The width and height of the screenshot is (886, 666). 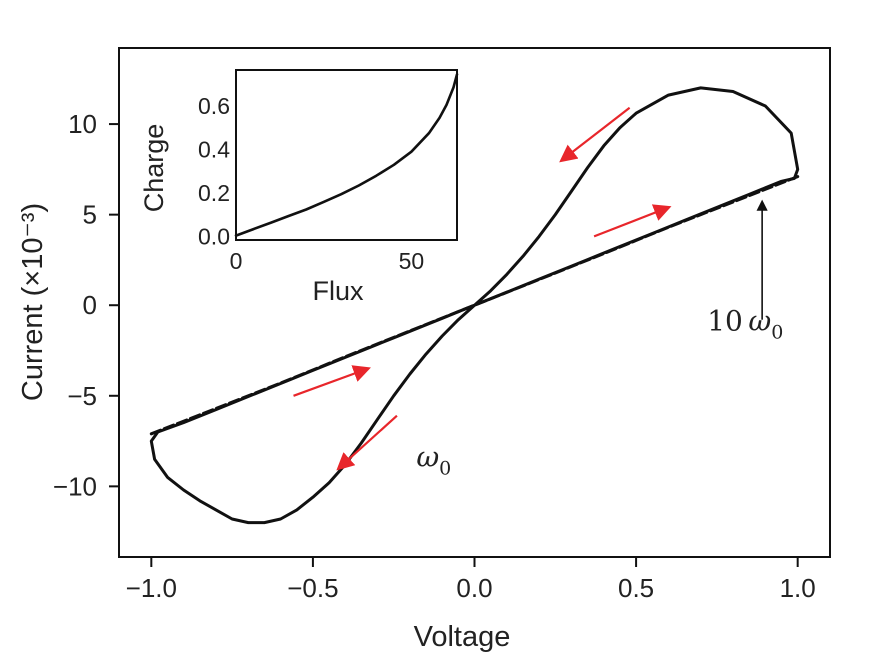 I want to click on main-y-tick-label: −5, so click(x=82, y=396).